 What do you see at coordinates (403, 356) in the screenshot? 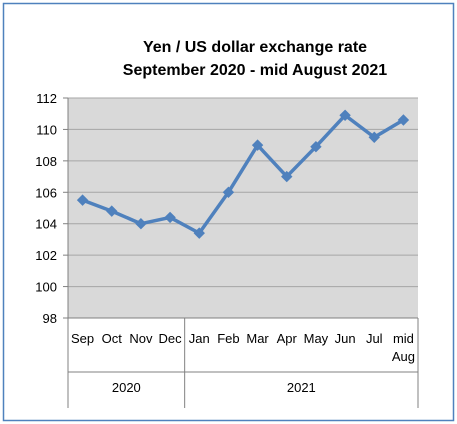
I see `x-tick-label-line2: Aug` at bounding box center [403, 356].